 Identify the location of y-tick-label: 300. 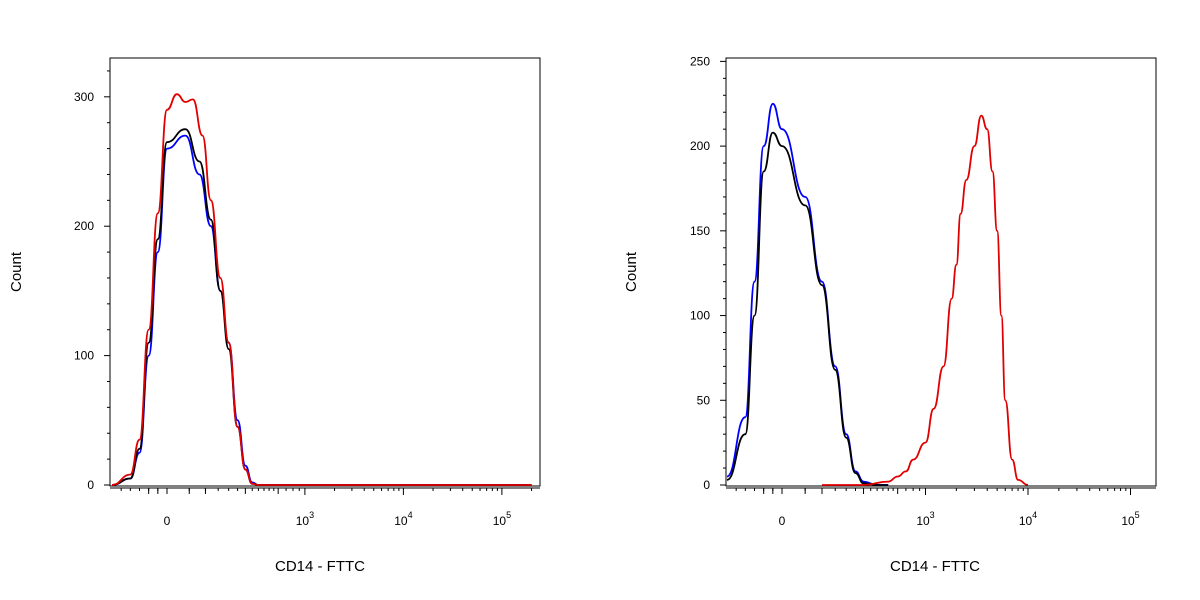
(84, 97).